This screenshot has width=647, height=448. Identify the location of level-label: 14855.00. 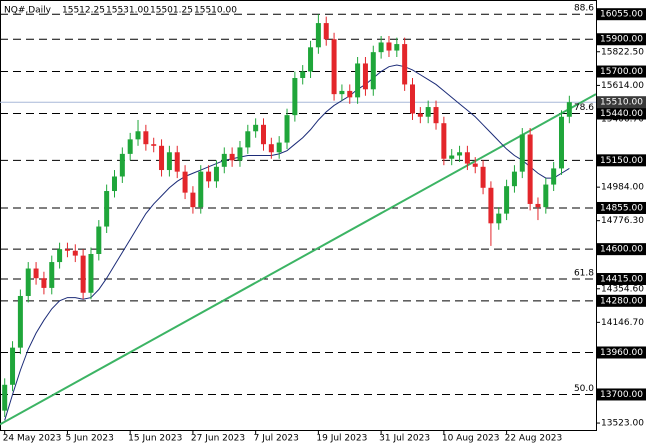
(621, 208).